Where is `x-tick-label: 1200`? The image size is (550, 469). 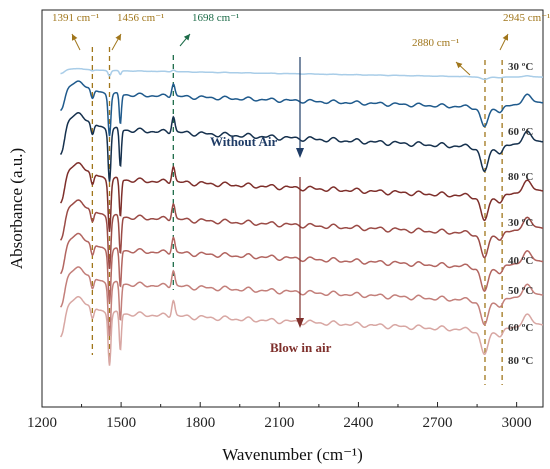 x-tick-label: 1200 is located at coordinates (42, 423).